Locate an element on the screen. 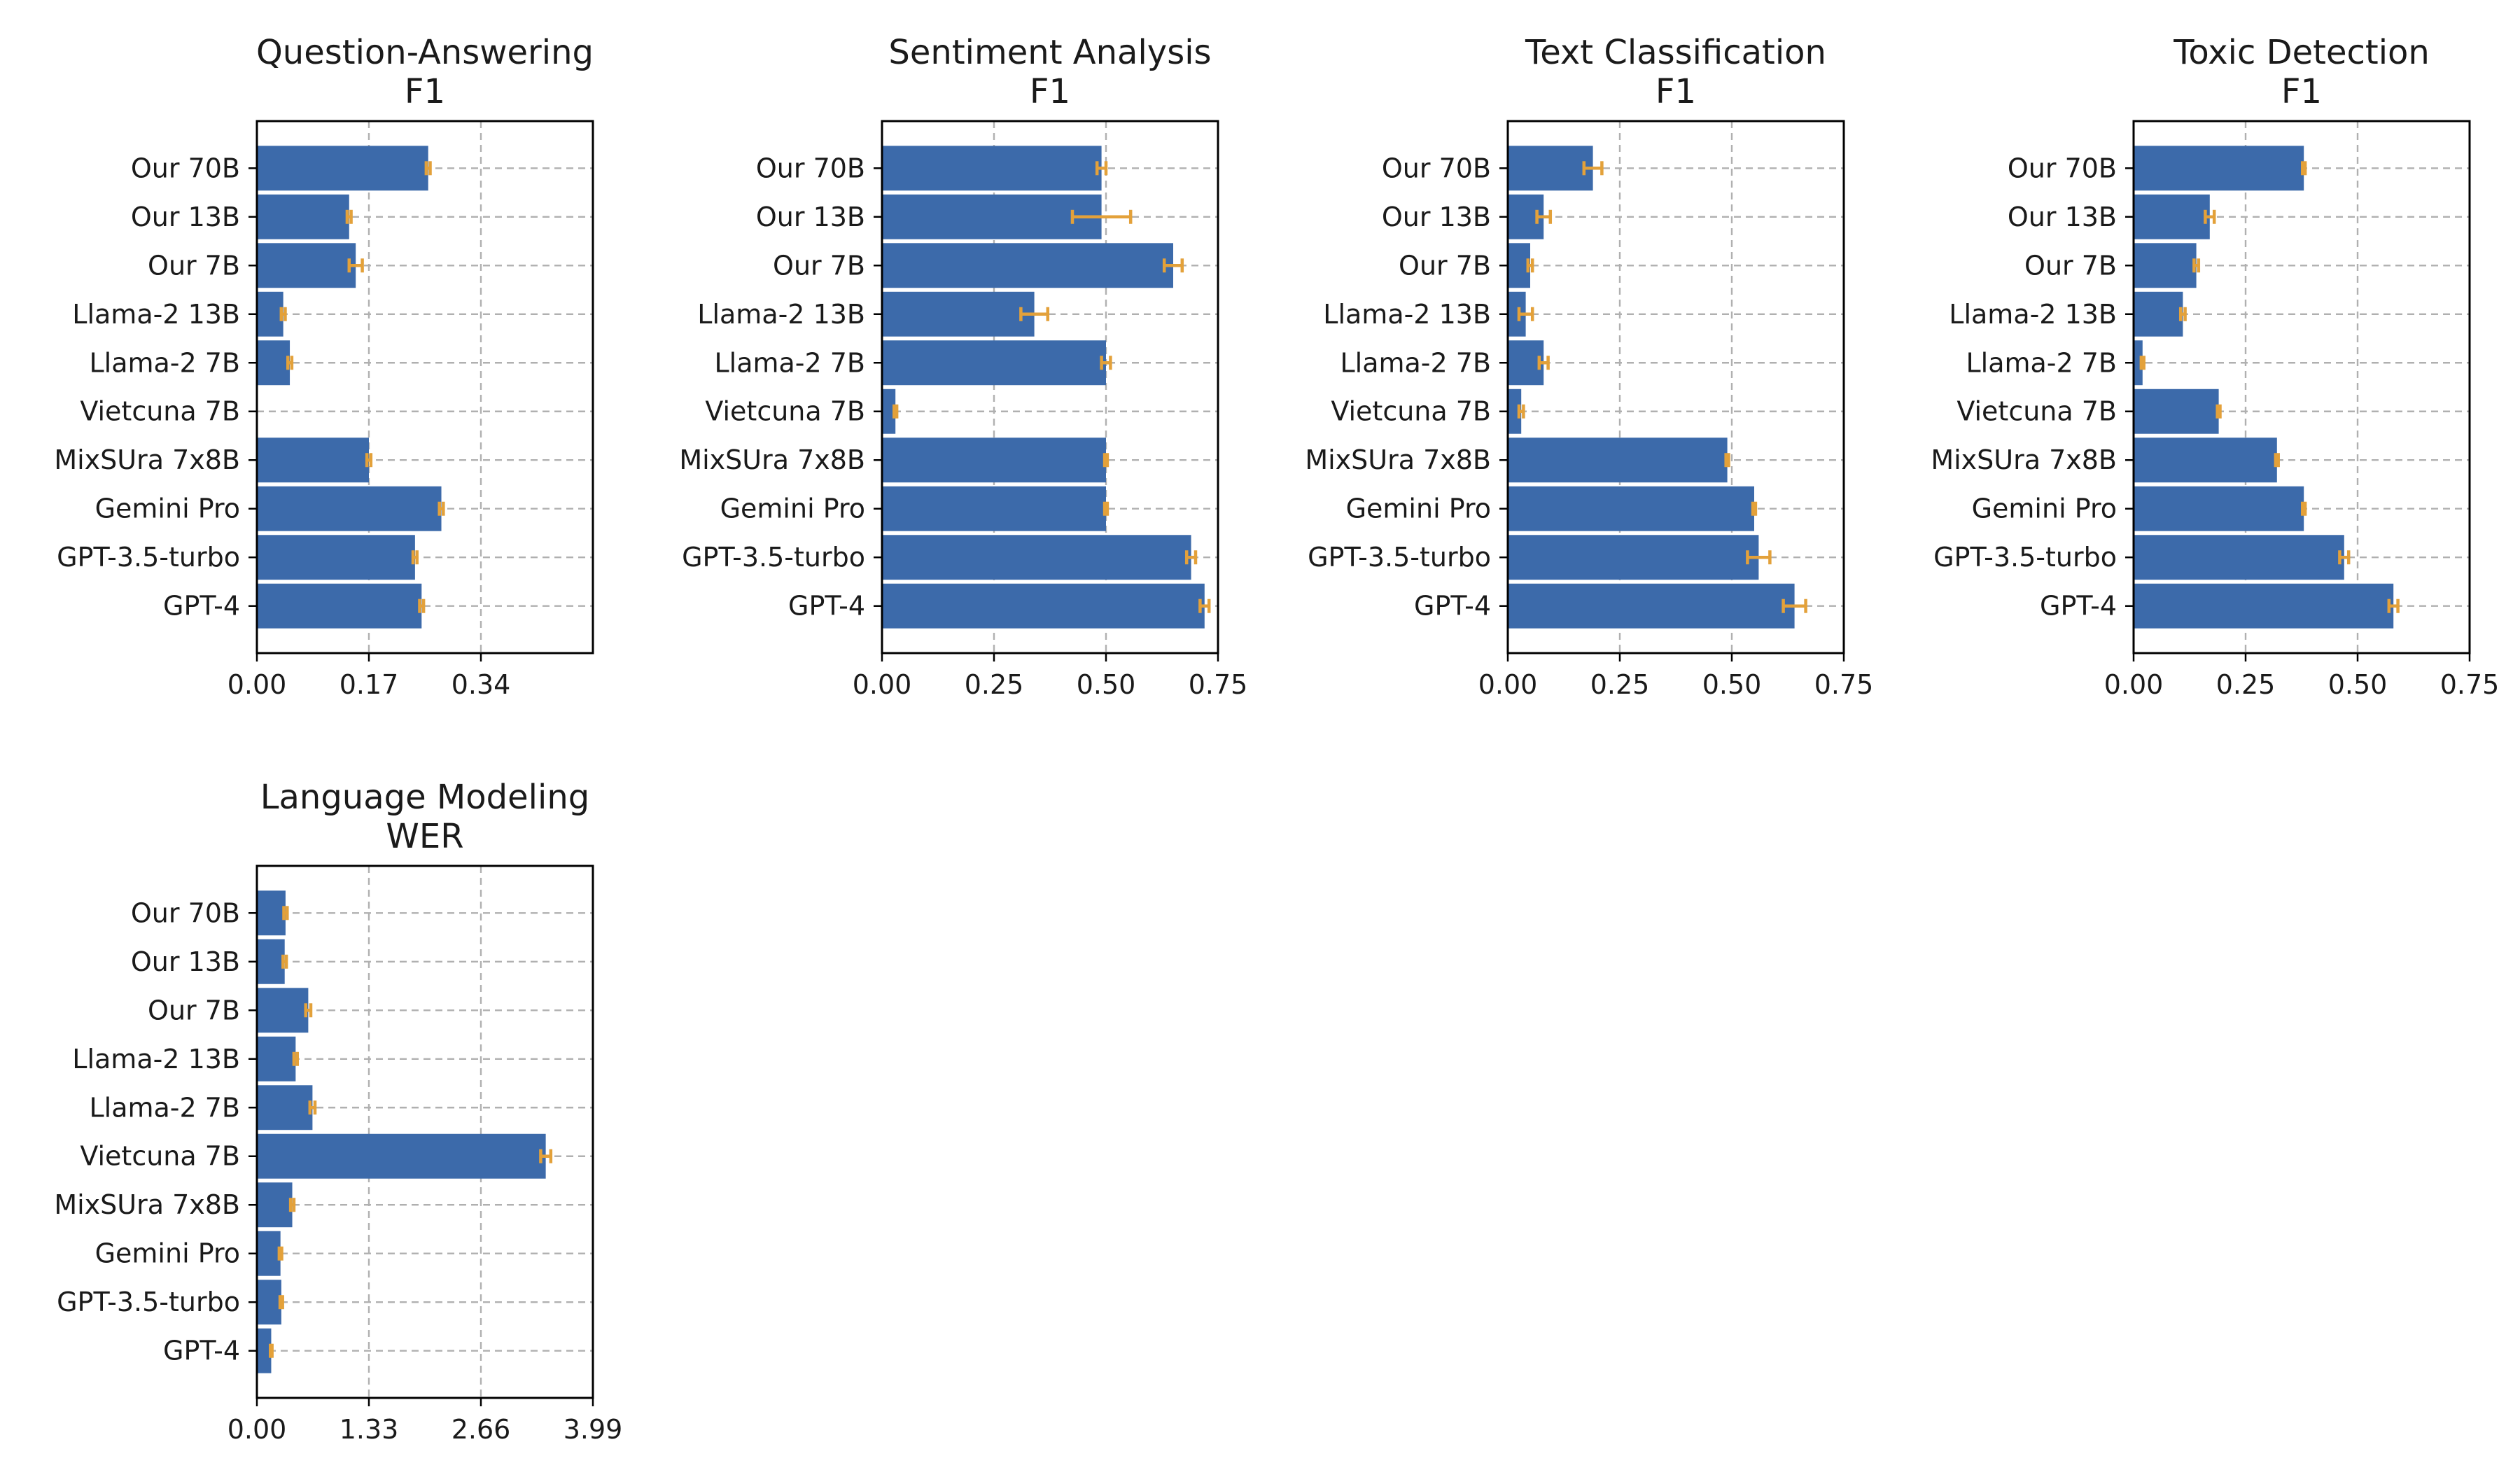 The image size is (2520, 1470). x-tick-label: 0.75 is located at coordinates (2470, 684).